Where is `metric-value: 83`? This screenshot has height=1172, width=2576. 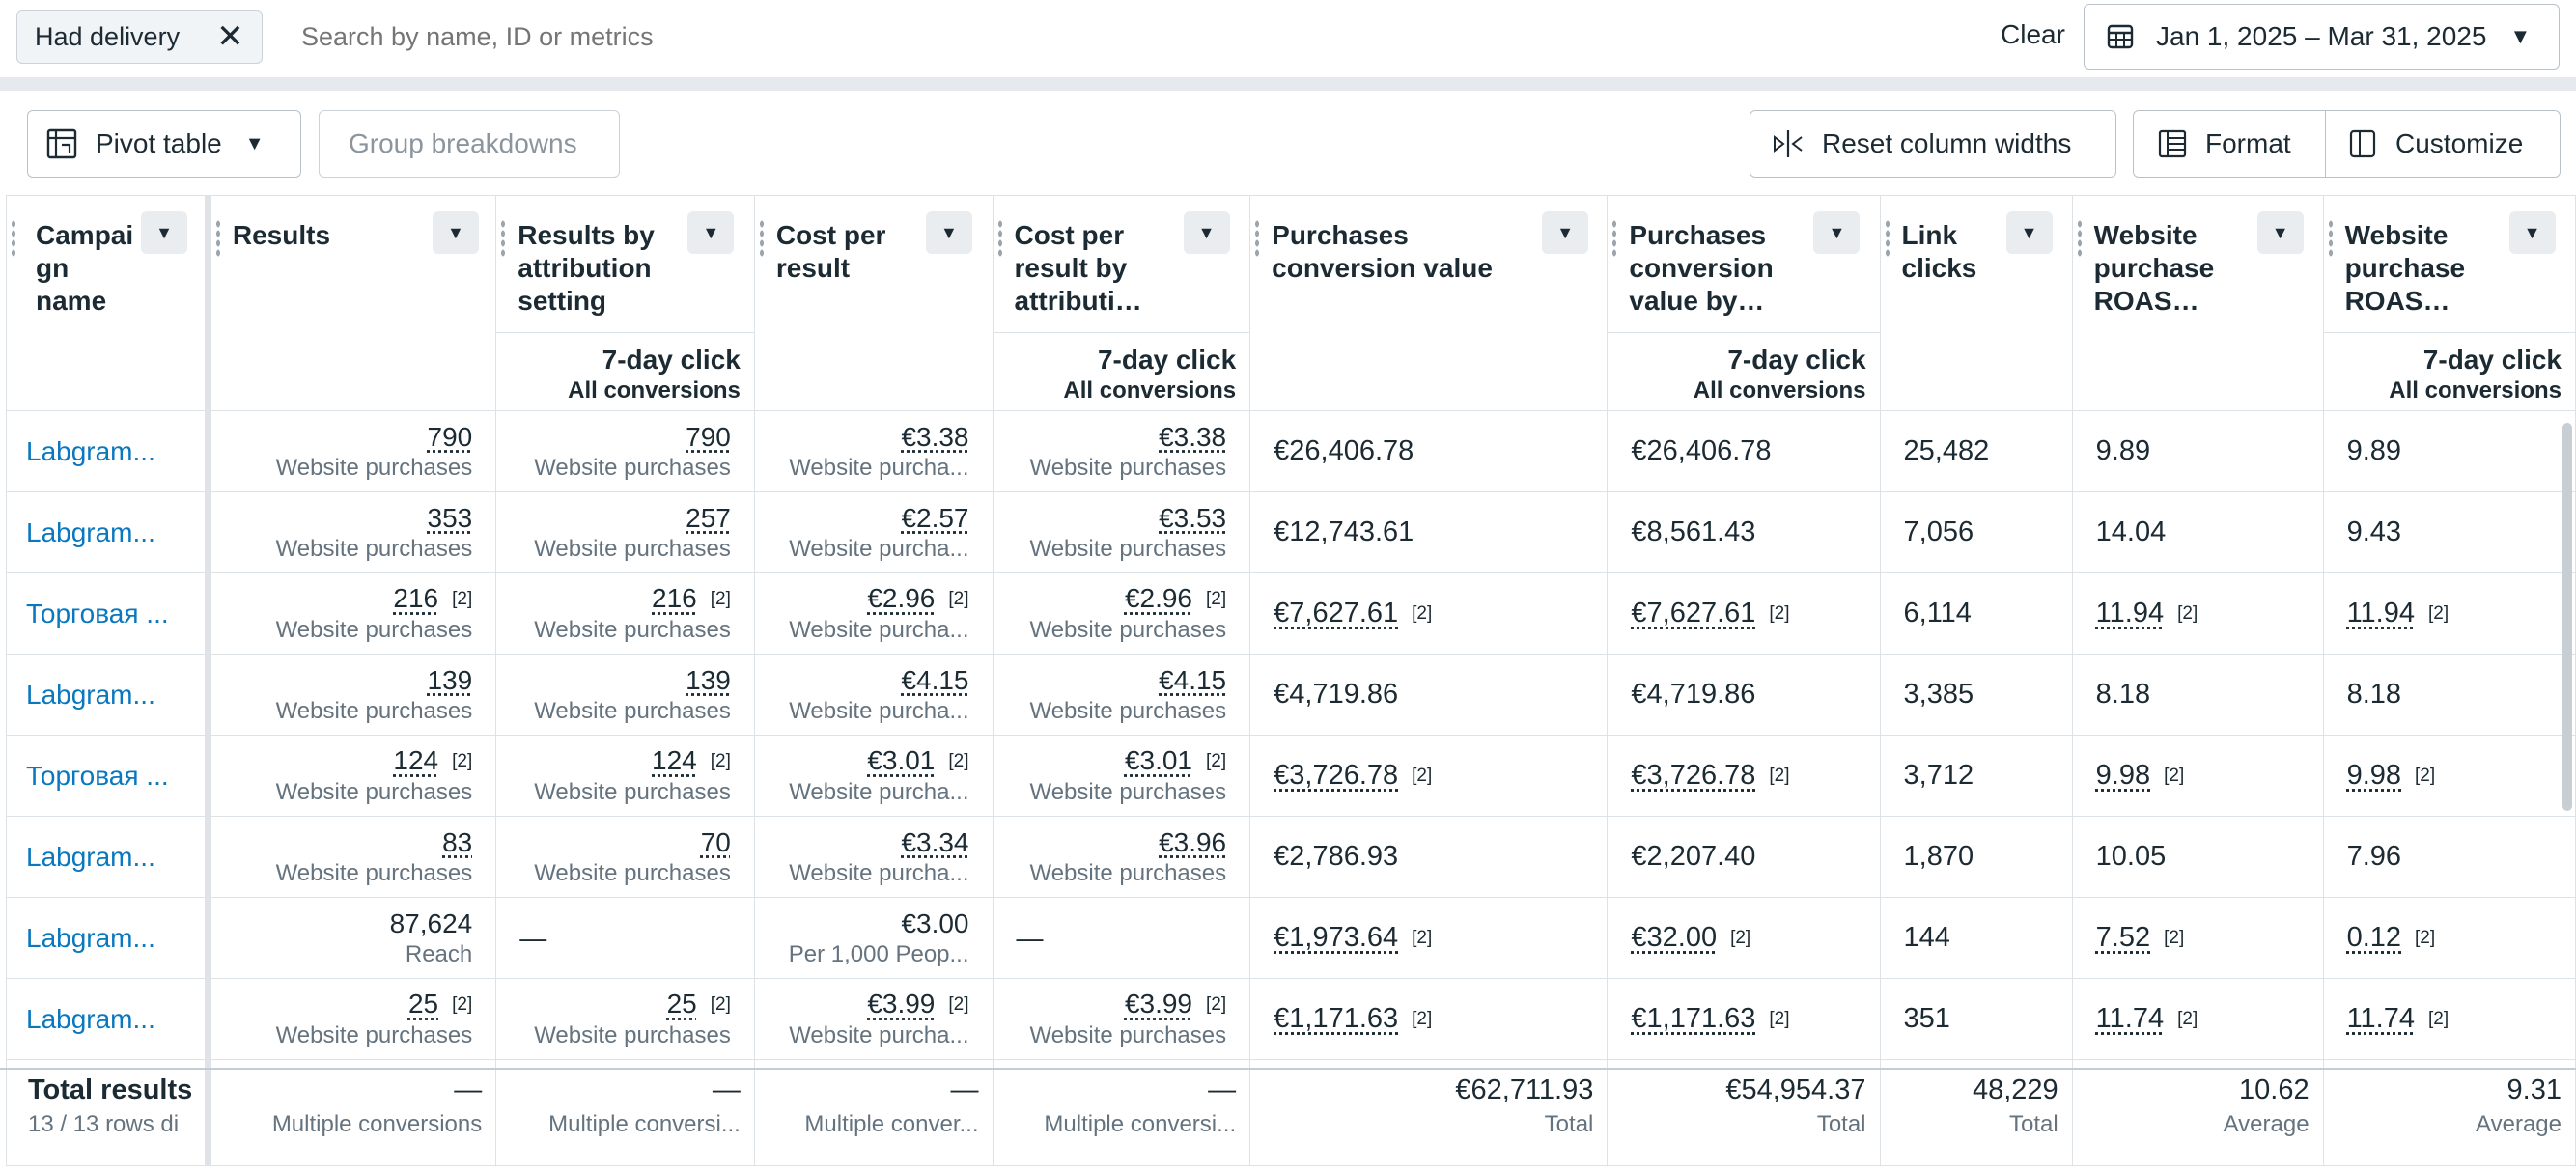
metric-value: 83 is located at coordinates (458, 841).